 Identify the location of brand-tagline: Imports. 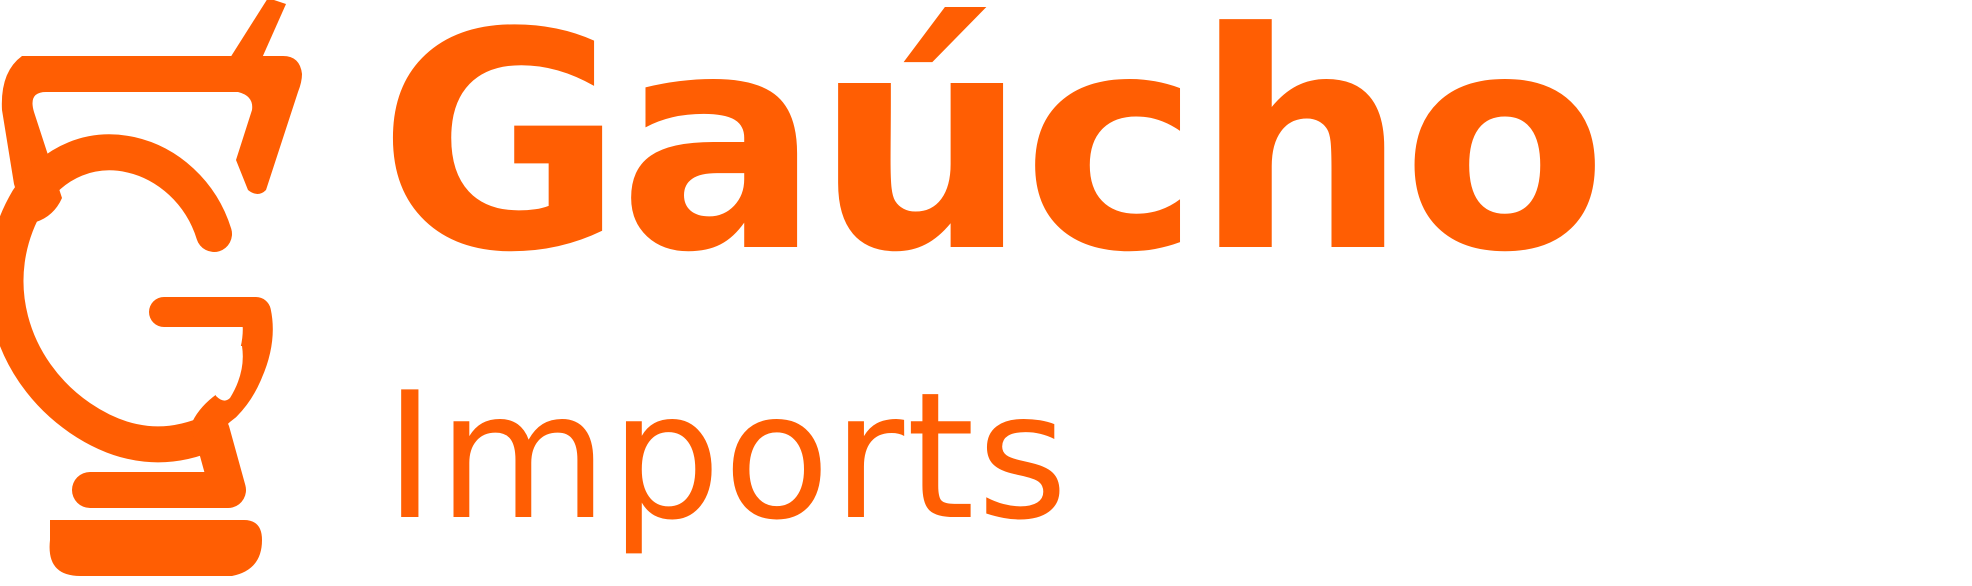
(727, 457).